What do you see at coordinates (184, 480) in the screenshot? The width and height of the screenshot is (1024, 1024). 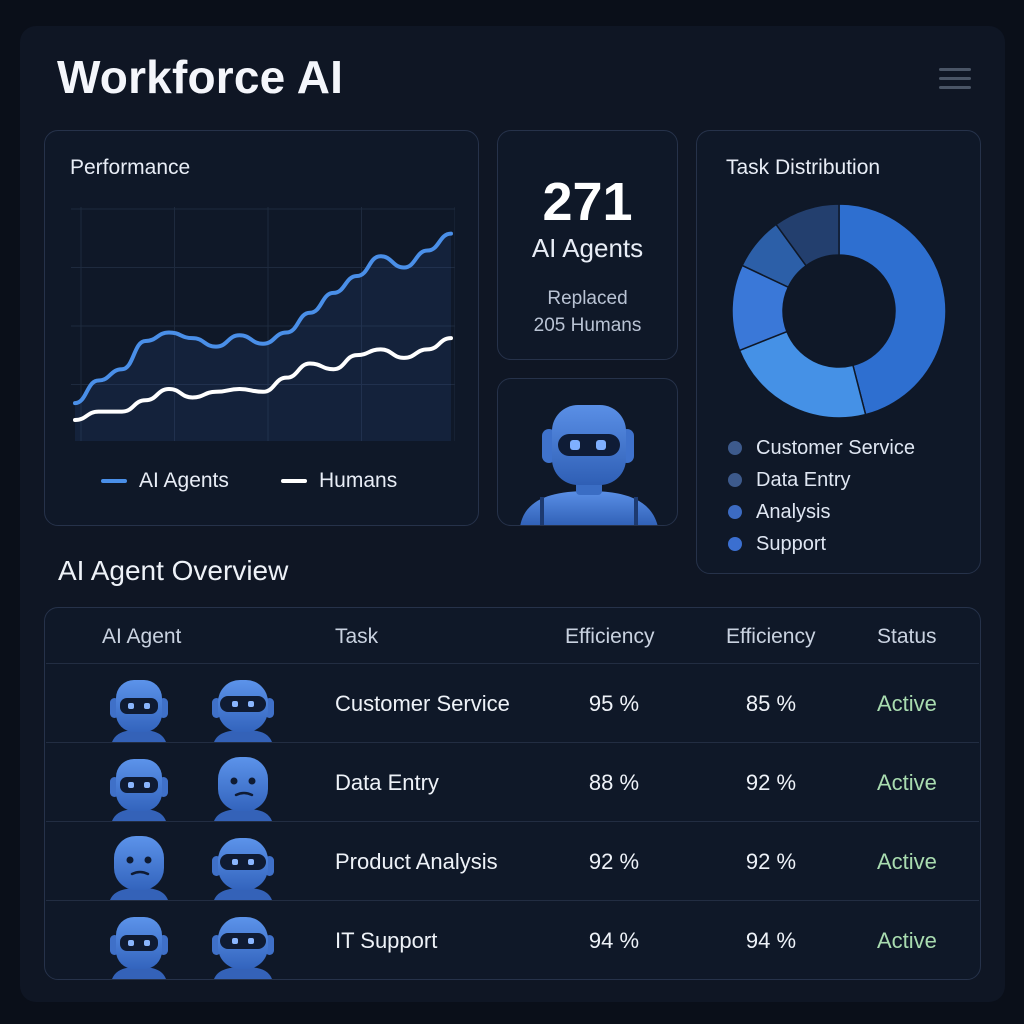 I see `legend-label-ai-agents: AI Agents` at bounding box center [184, 480].